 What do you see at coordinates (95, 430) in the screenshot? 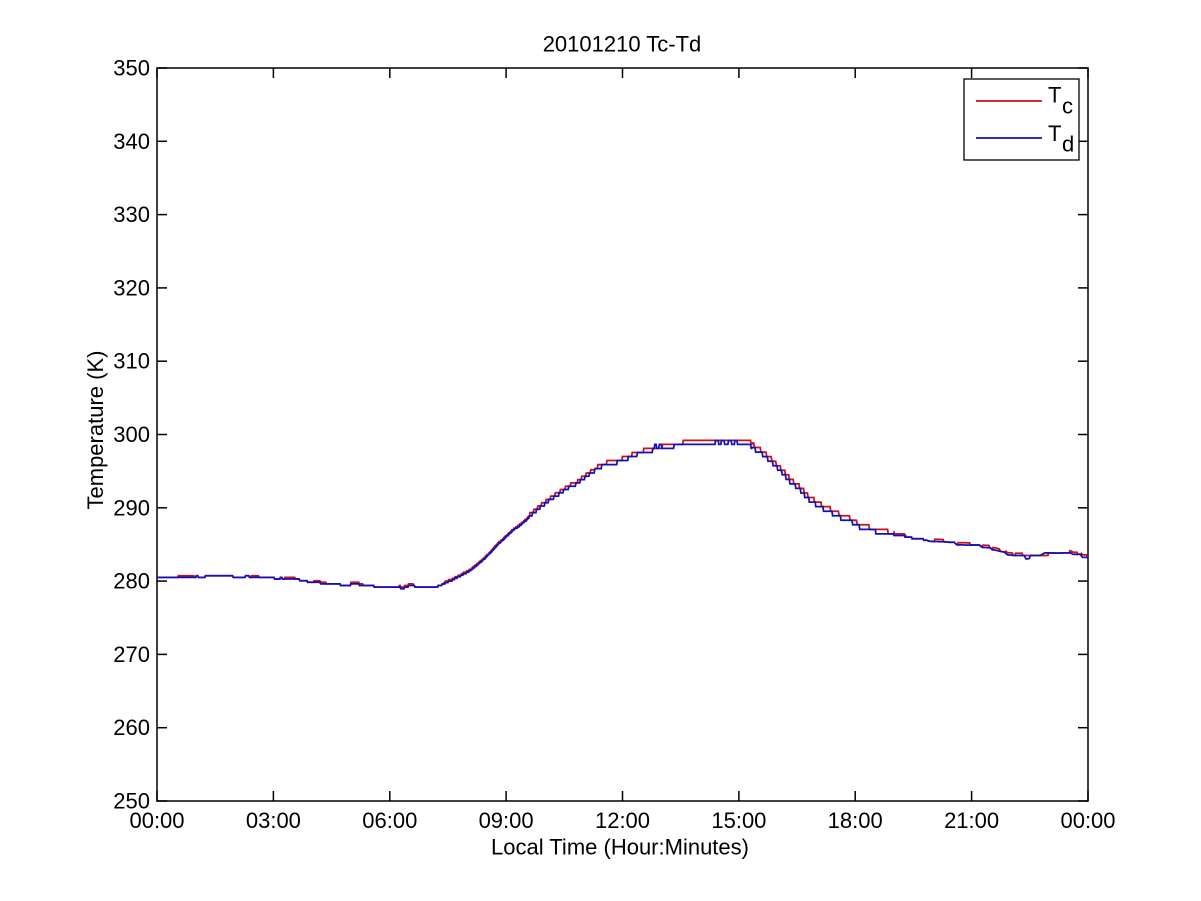
I see `svg-text: Temperature (K)` at bounding box center [95, 430].